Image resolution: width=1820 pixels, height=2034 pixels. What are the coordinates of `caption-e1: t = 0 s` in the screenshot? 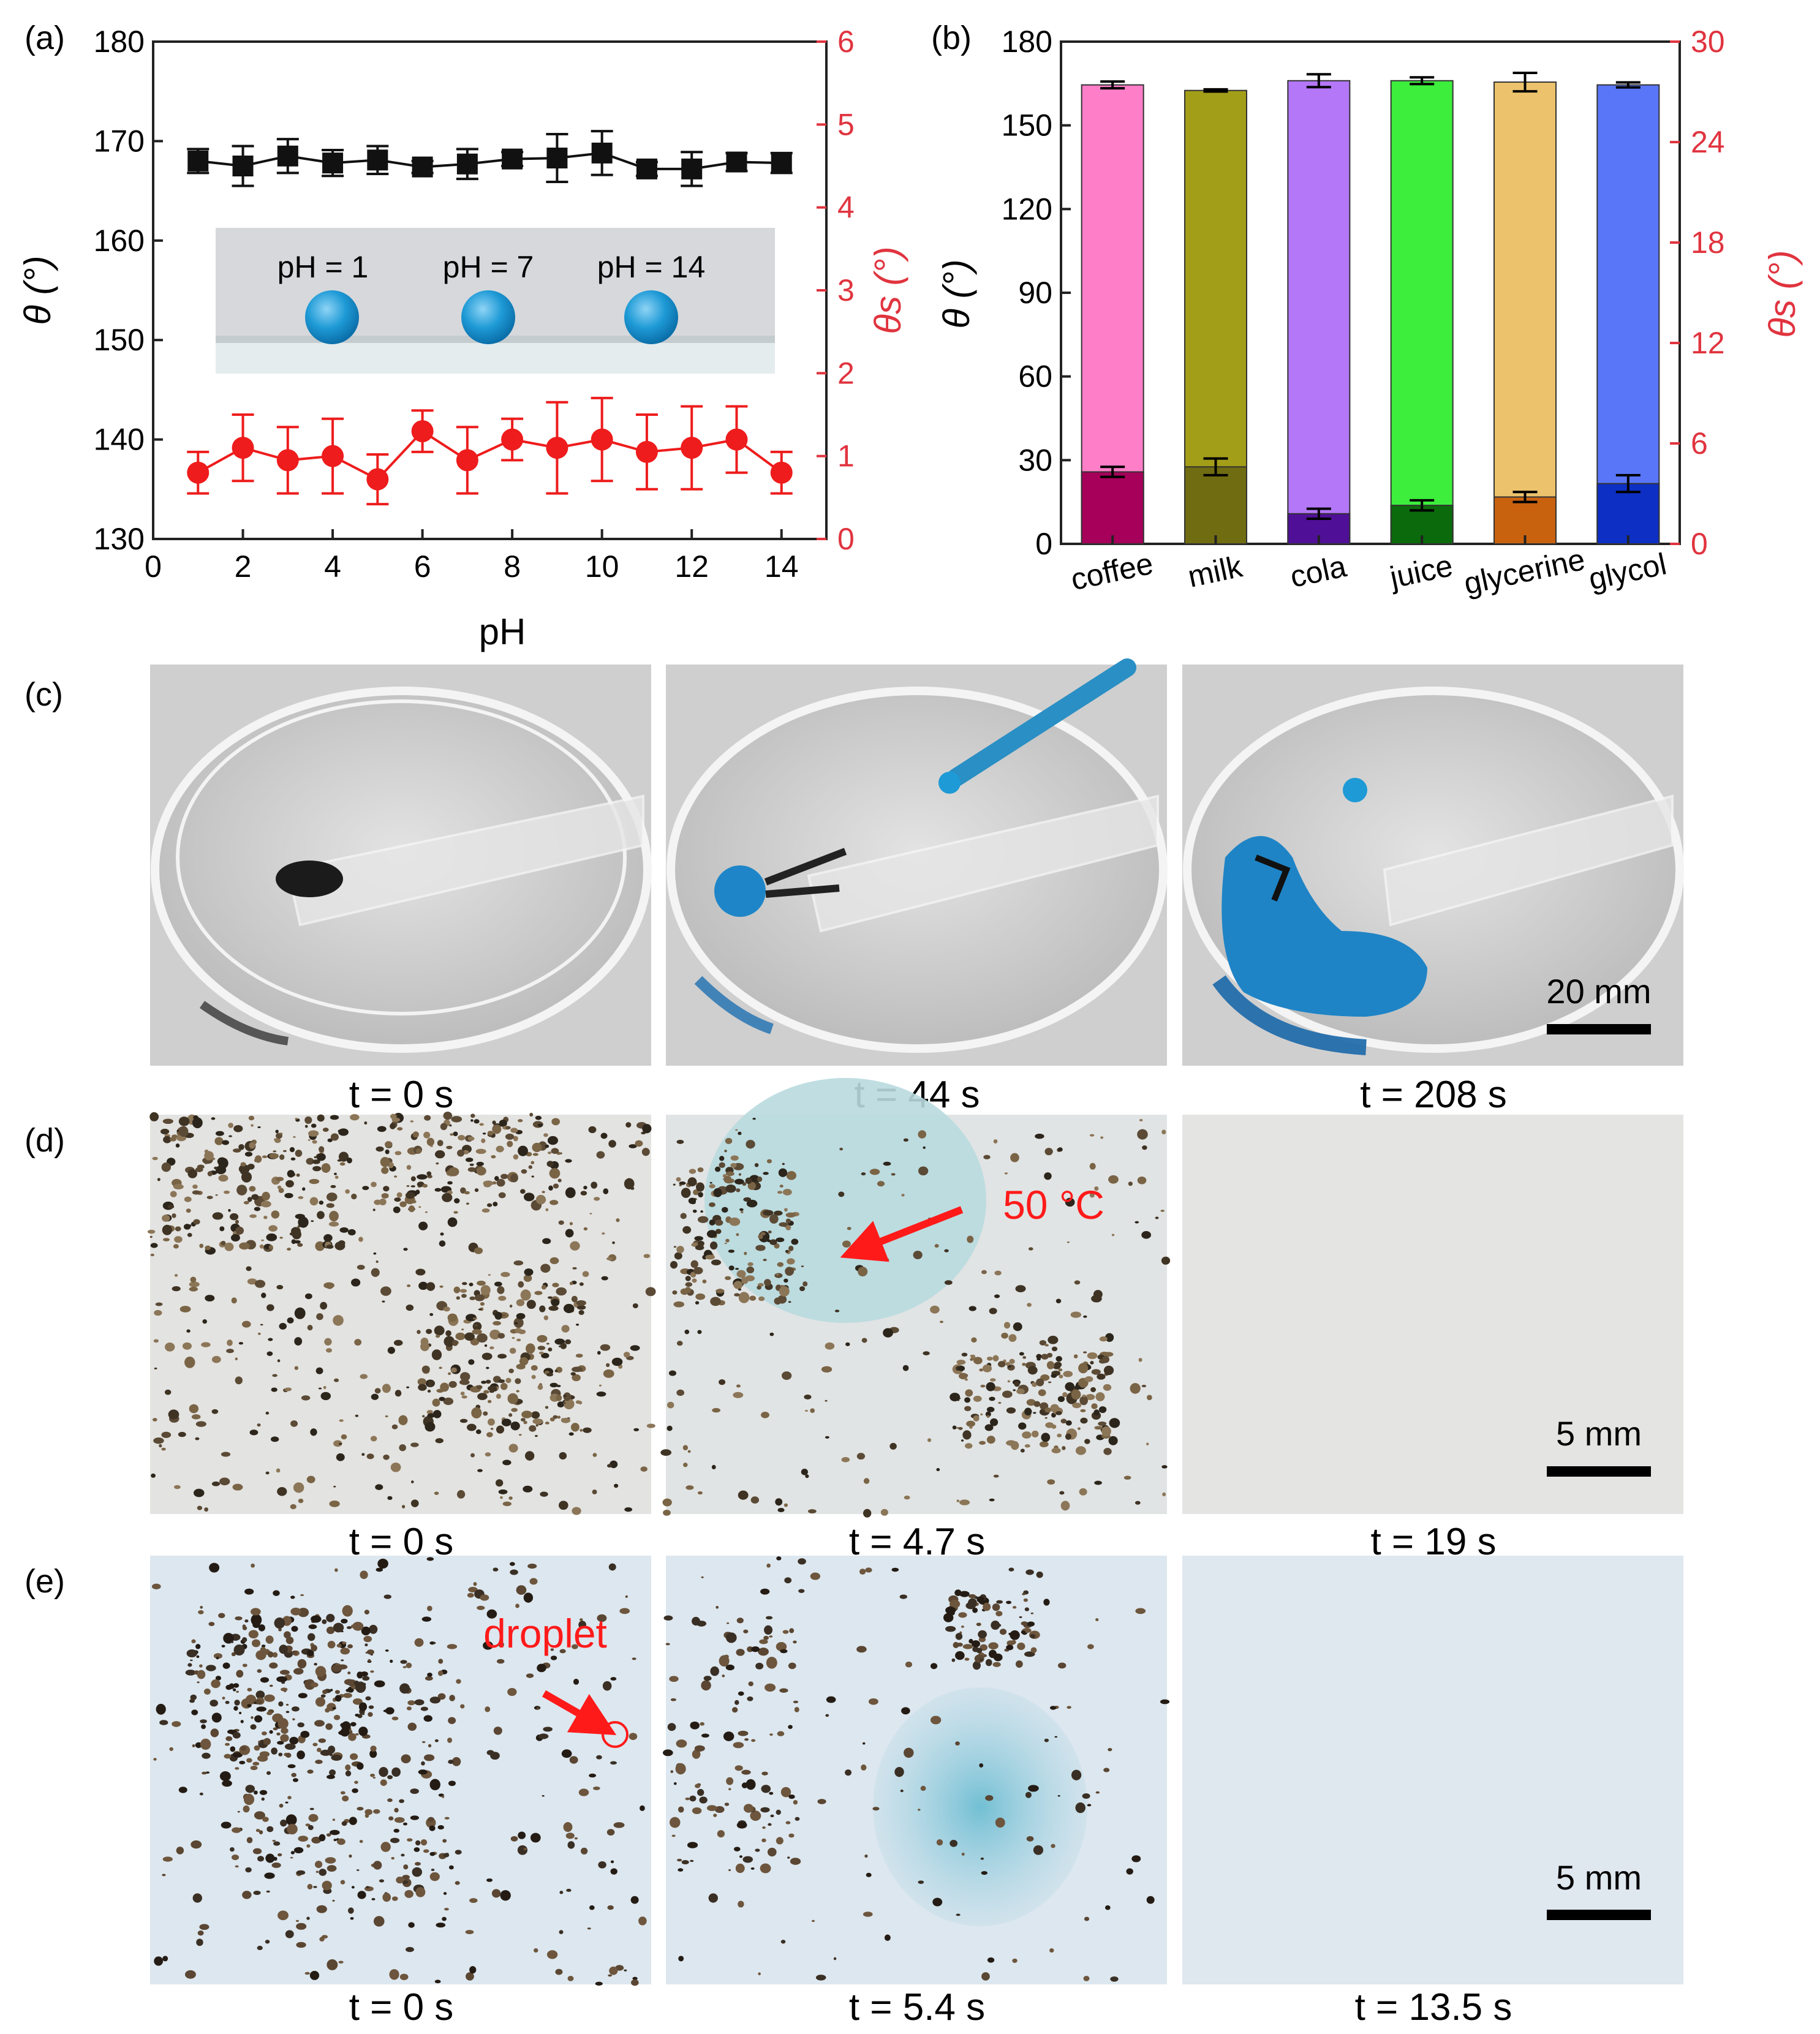 It's located at (401, 2007).